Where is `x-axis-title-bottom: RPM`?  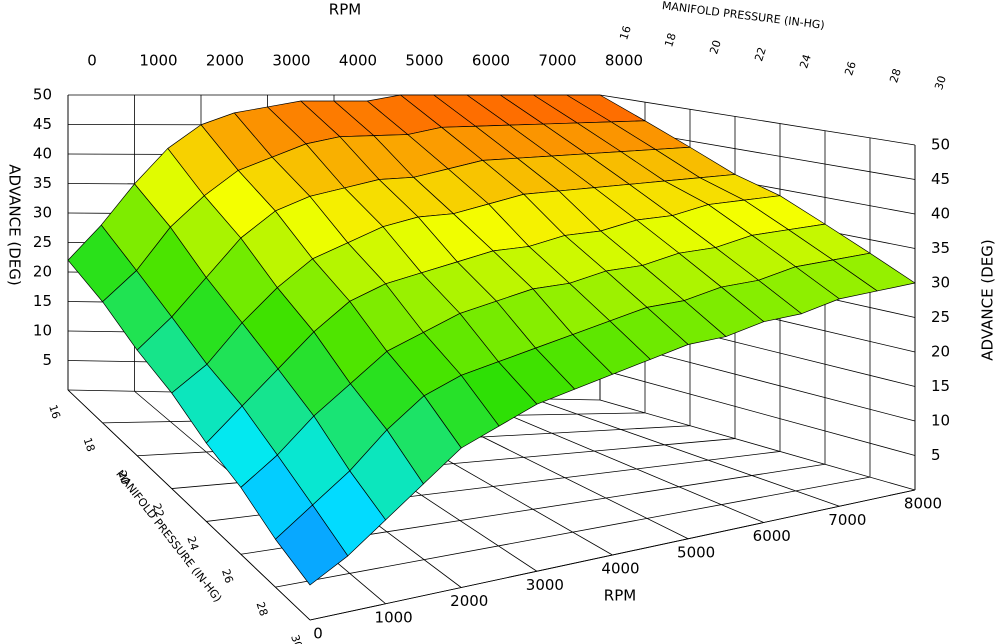
x-axis-title-bottom: RPM is located at coordinates (620, 596).